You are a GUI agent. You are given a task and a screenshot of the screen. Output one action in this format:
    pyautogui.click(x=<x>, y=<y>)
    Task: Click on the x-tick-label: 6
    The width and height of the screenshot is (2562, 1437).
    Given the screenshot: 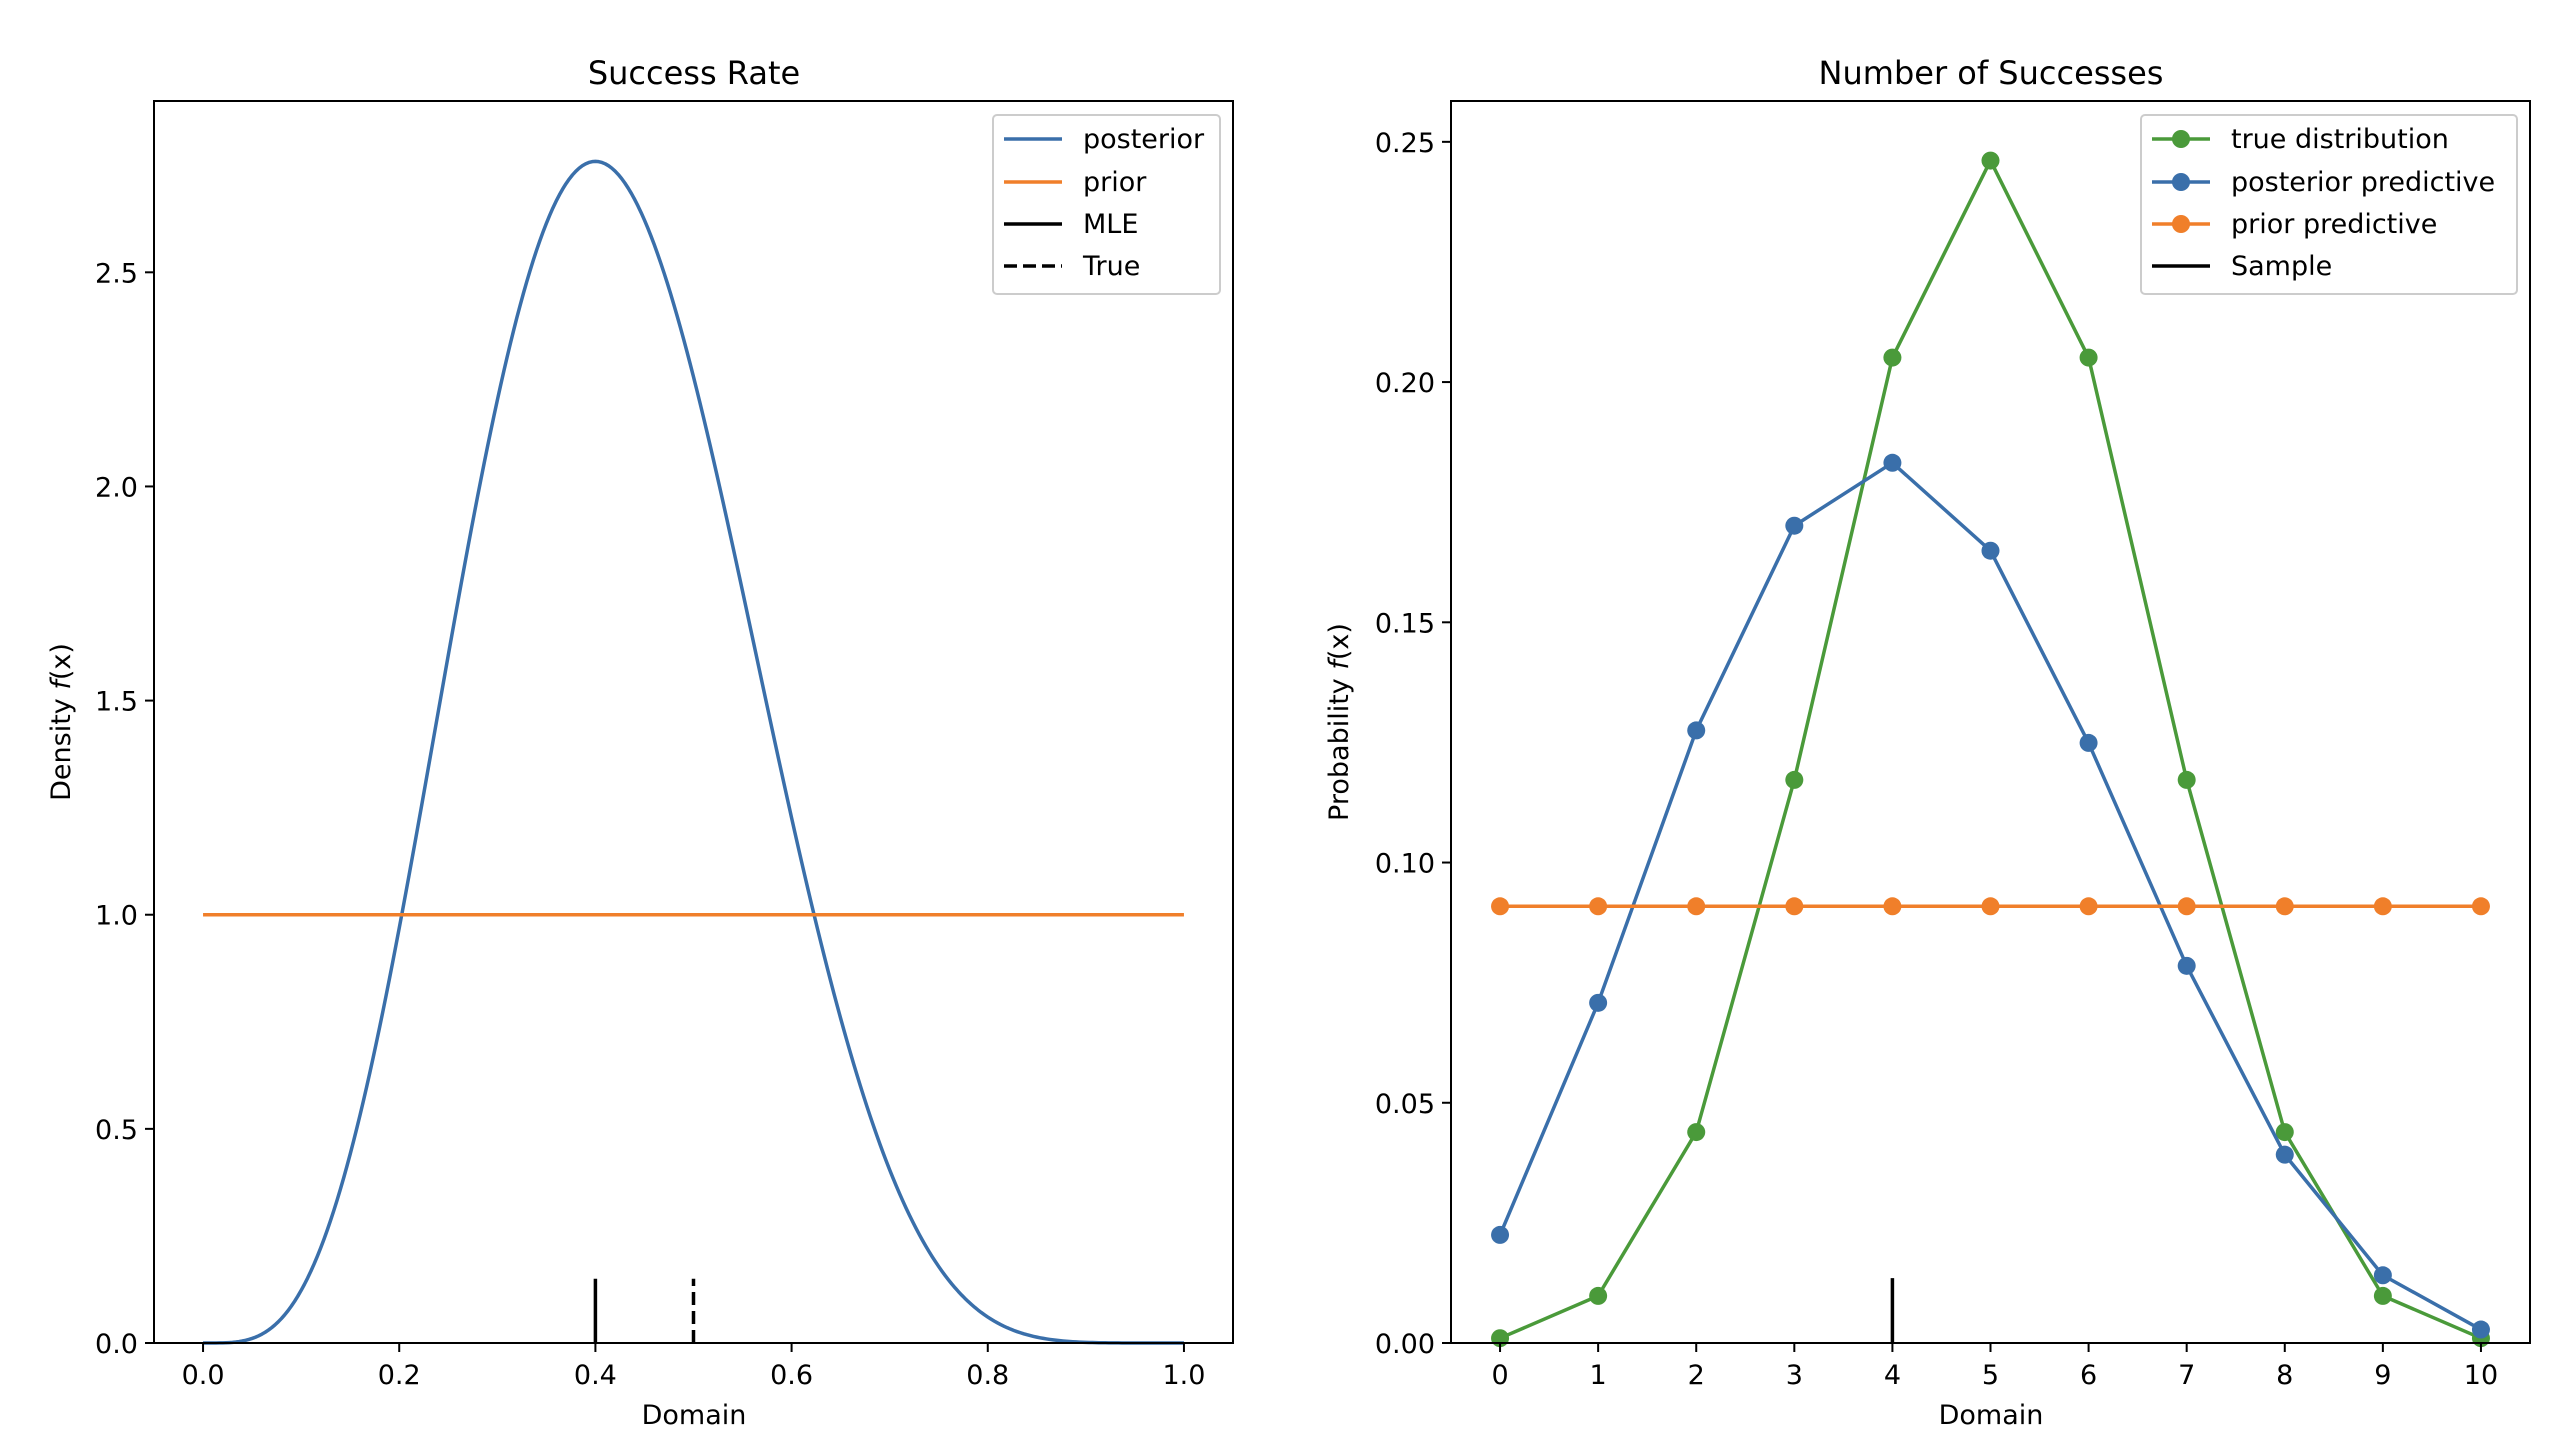 What is the action you would take?
    pyautogui.click(x=2088, y=1375)
    